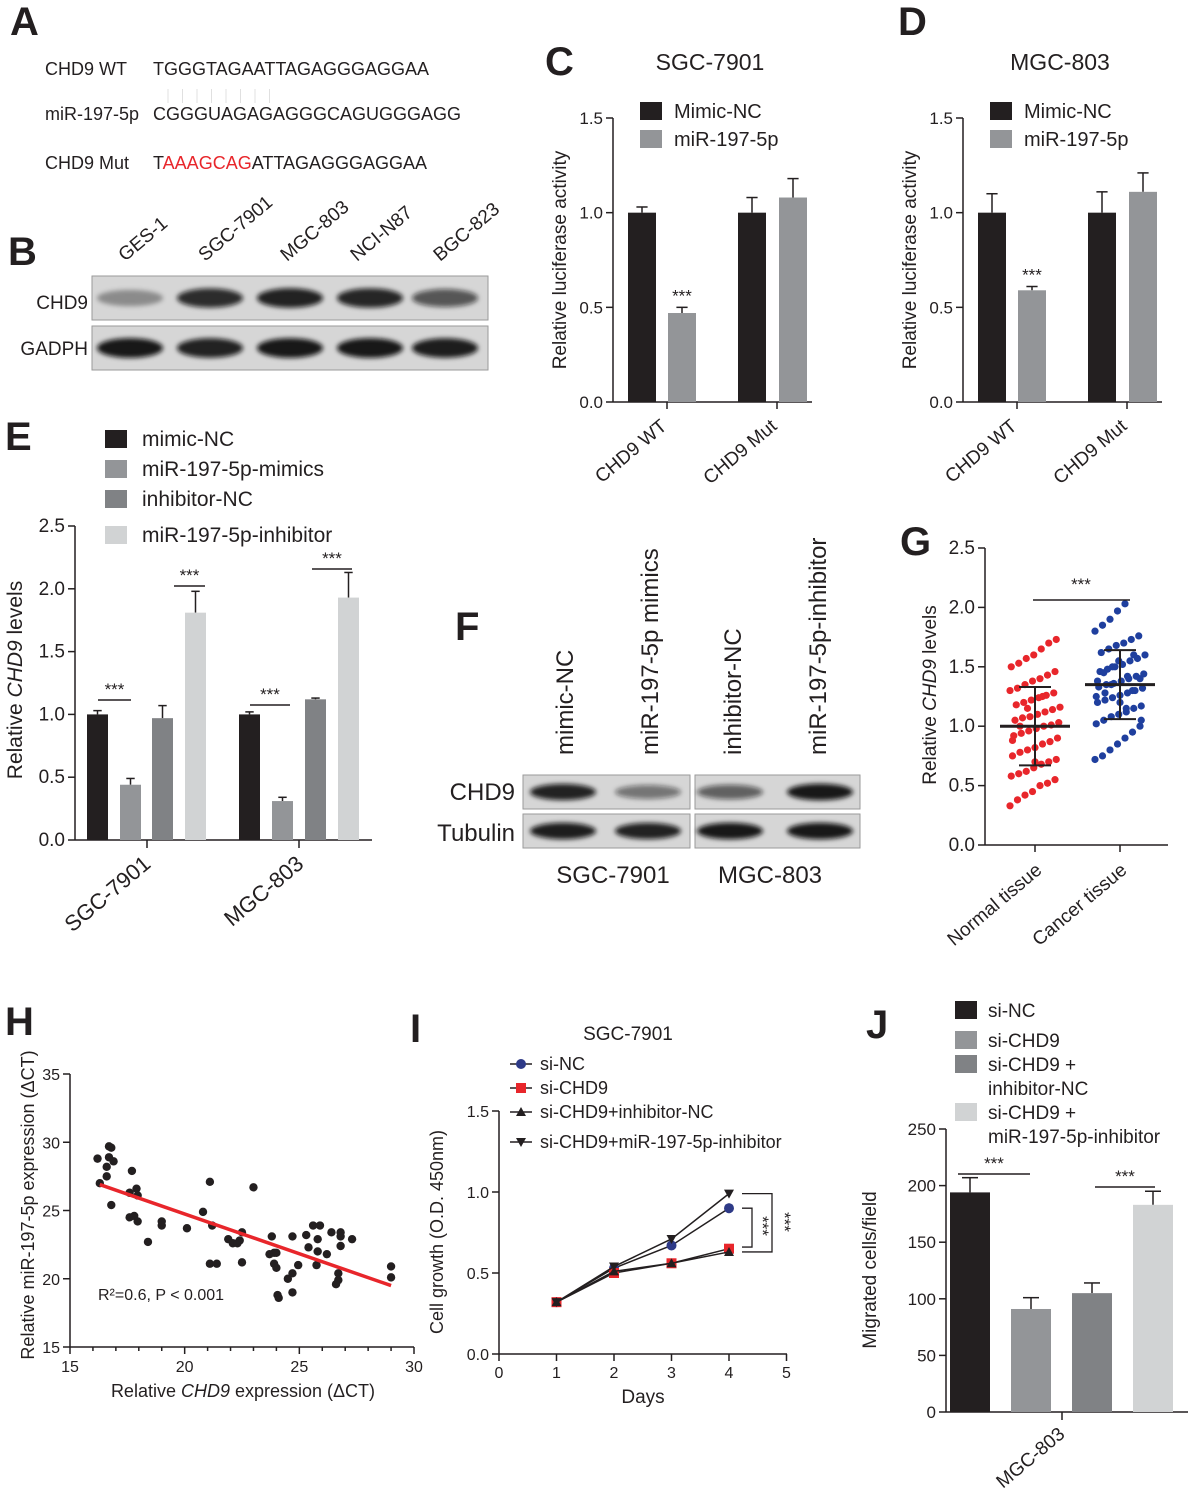 The width and height of the screenshot is (1200, 1508). What do you see at coordinates (922, 1129) in the screenshot?
I see `y-tick-label: 250` at bounding box center [922, 1129].